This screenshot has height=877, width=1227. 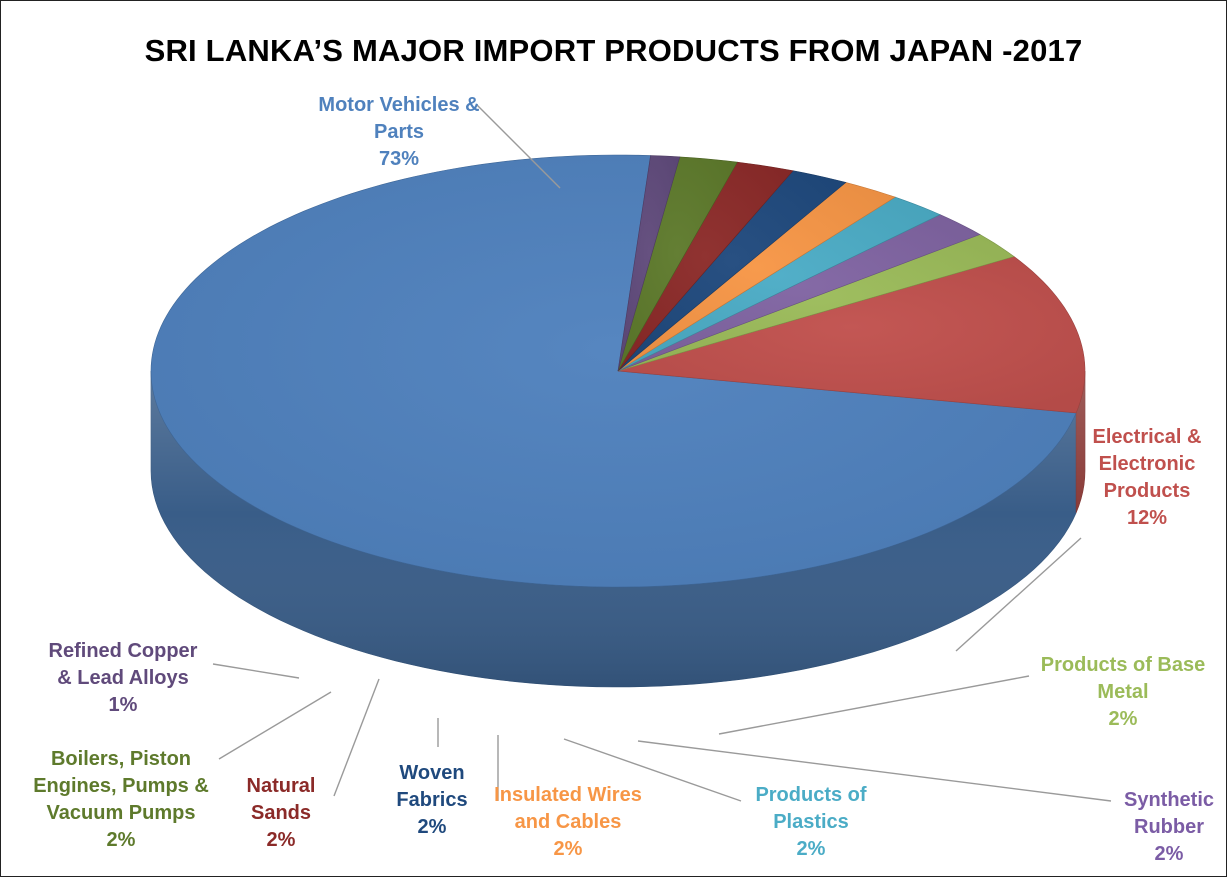 I want to click on slice-percent: 73%, so click(x=399, y=159).